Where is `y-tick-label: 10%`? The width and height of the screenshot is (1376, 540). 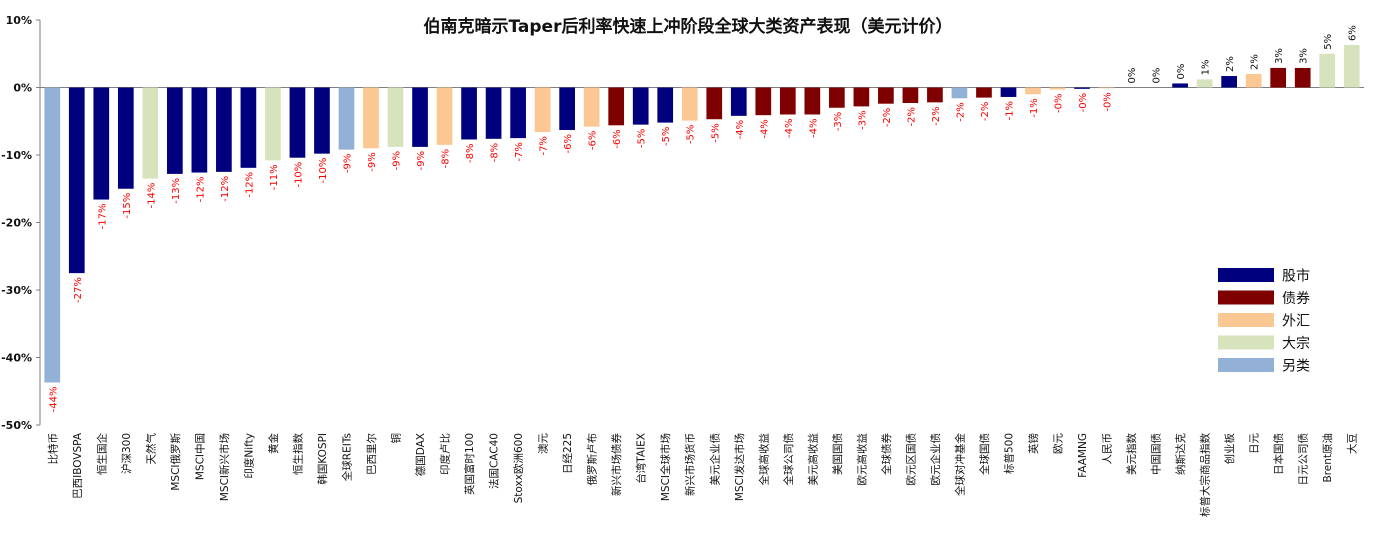 y-tick-label: 10% is located at coordinates (19, 20).